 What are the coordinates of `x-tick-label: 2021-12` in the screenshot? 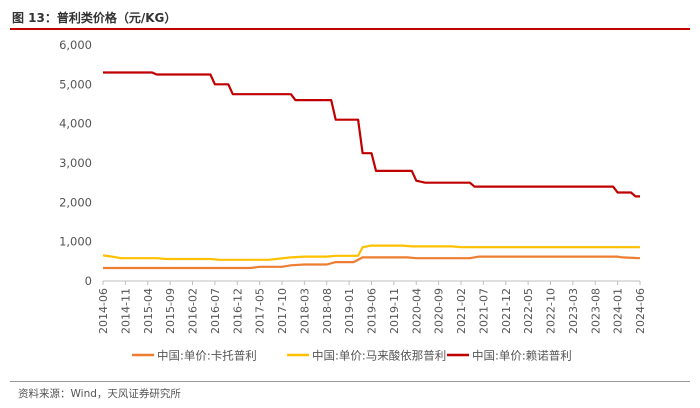 It's located at (506, 311).